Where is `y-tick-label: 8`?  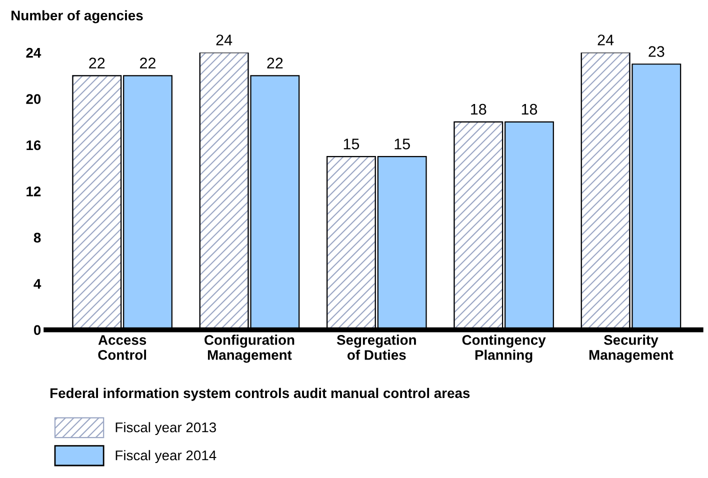
y-tick-label: 8 is located at coordinates (37, 237).